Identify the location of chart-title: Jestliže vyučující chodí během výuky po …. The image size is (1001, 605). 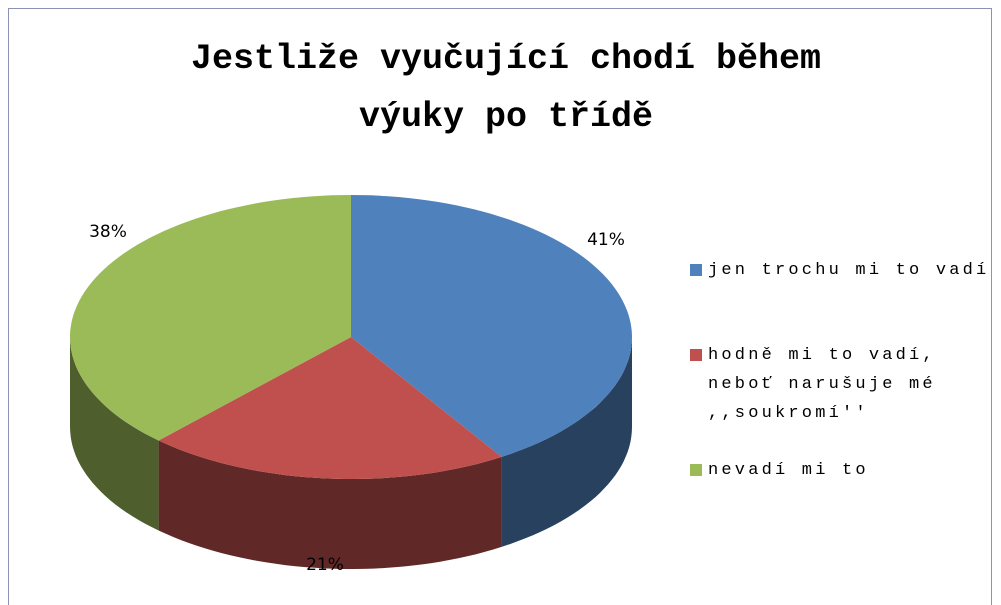
(506, 88).